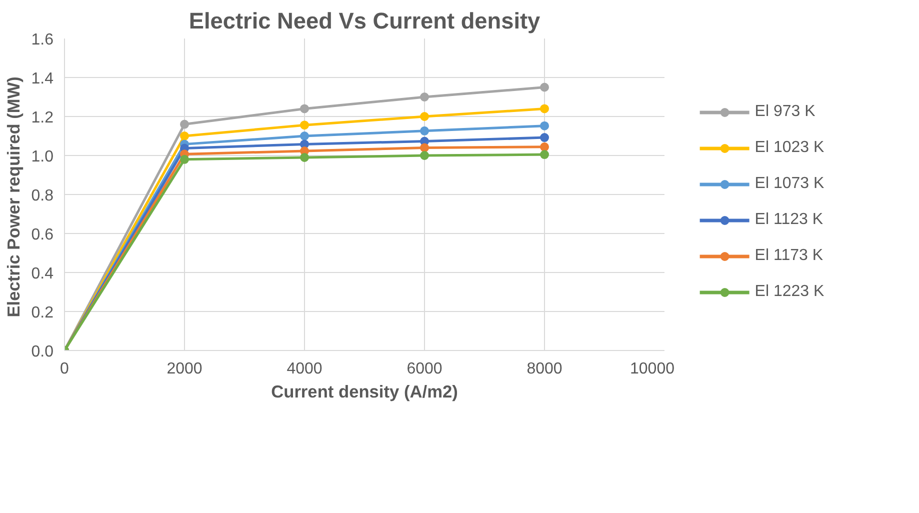 This screenshot has width=919, height=513. I want to click on legend-label: El 1223 K, so click(789, 292).